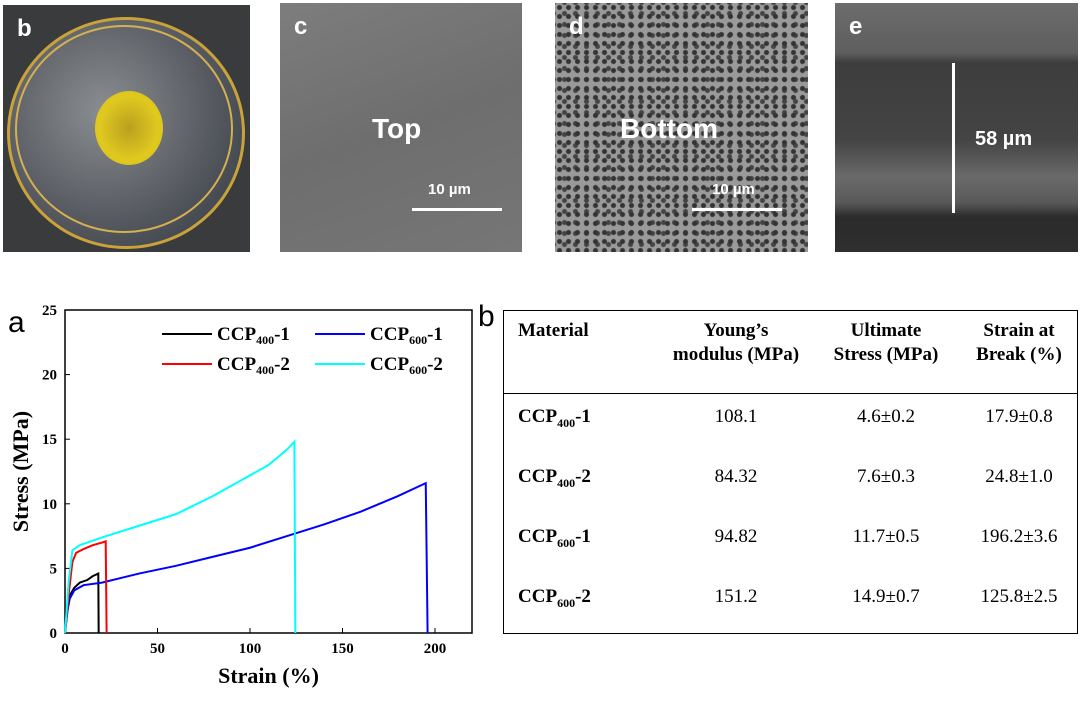 The width and height of the screenshot is (1080, 702). I want to click on petri-dish-photo: b, so click(126, 128).